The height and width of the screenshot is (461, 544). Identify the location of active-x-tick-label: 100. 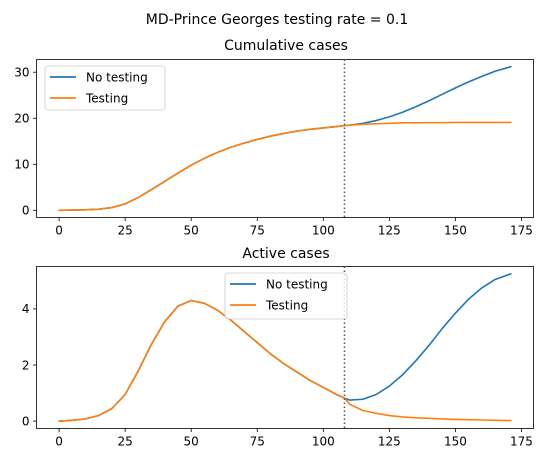
(323, 442).